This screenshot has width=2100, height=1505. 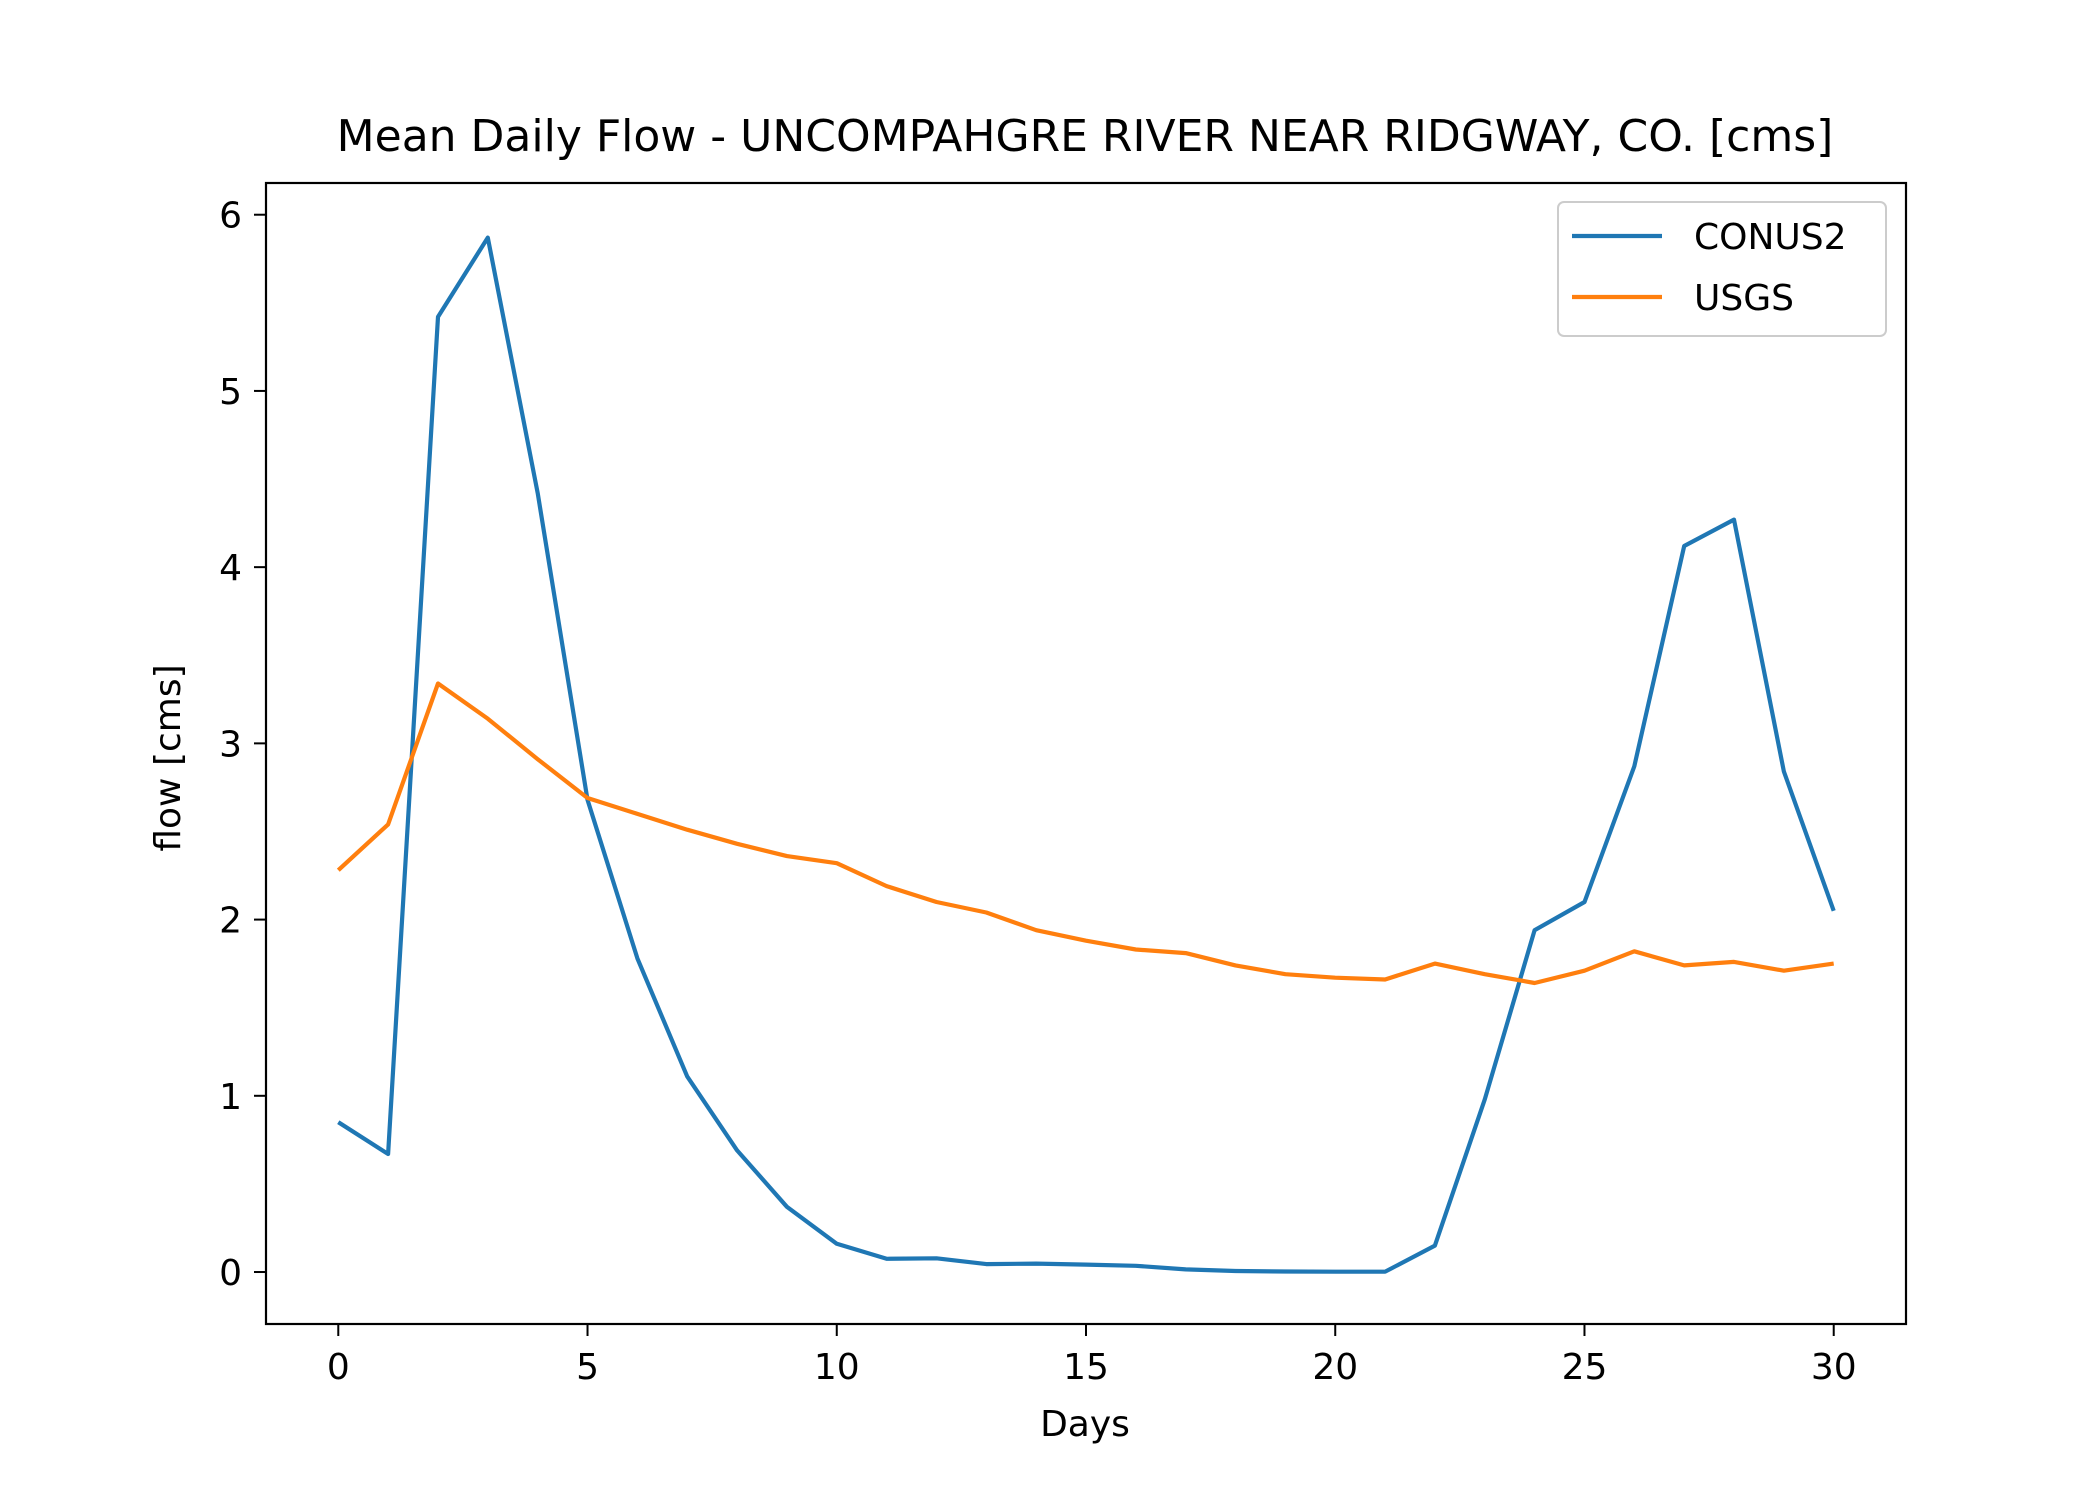 I want to click on y-tick-label: 6, so click(x=230, y=216).